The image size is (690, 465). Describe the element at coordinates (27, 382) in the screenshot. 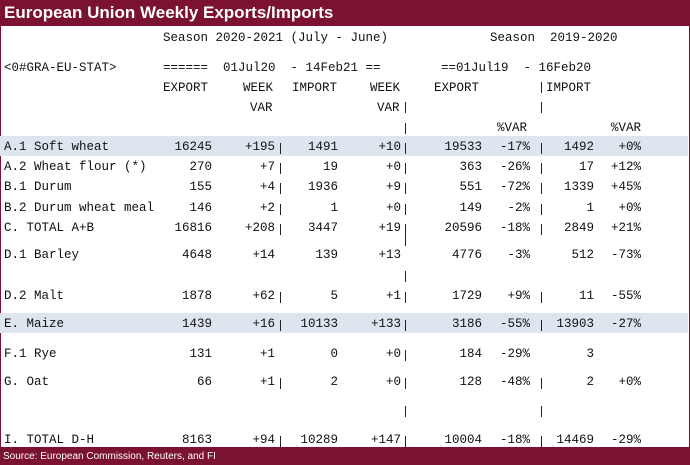

I see `cell-label: G. Oat` at that location.